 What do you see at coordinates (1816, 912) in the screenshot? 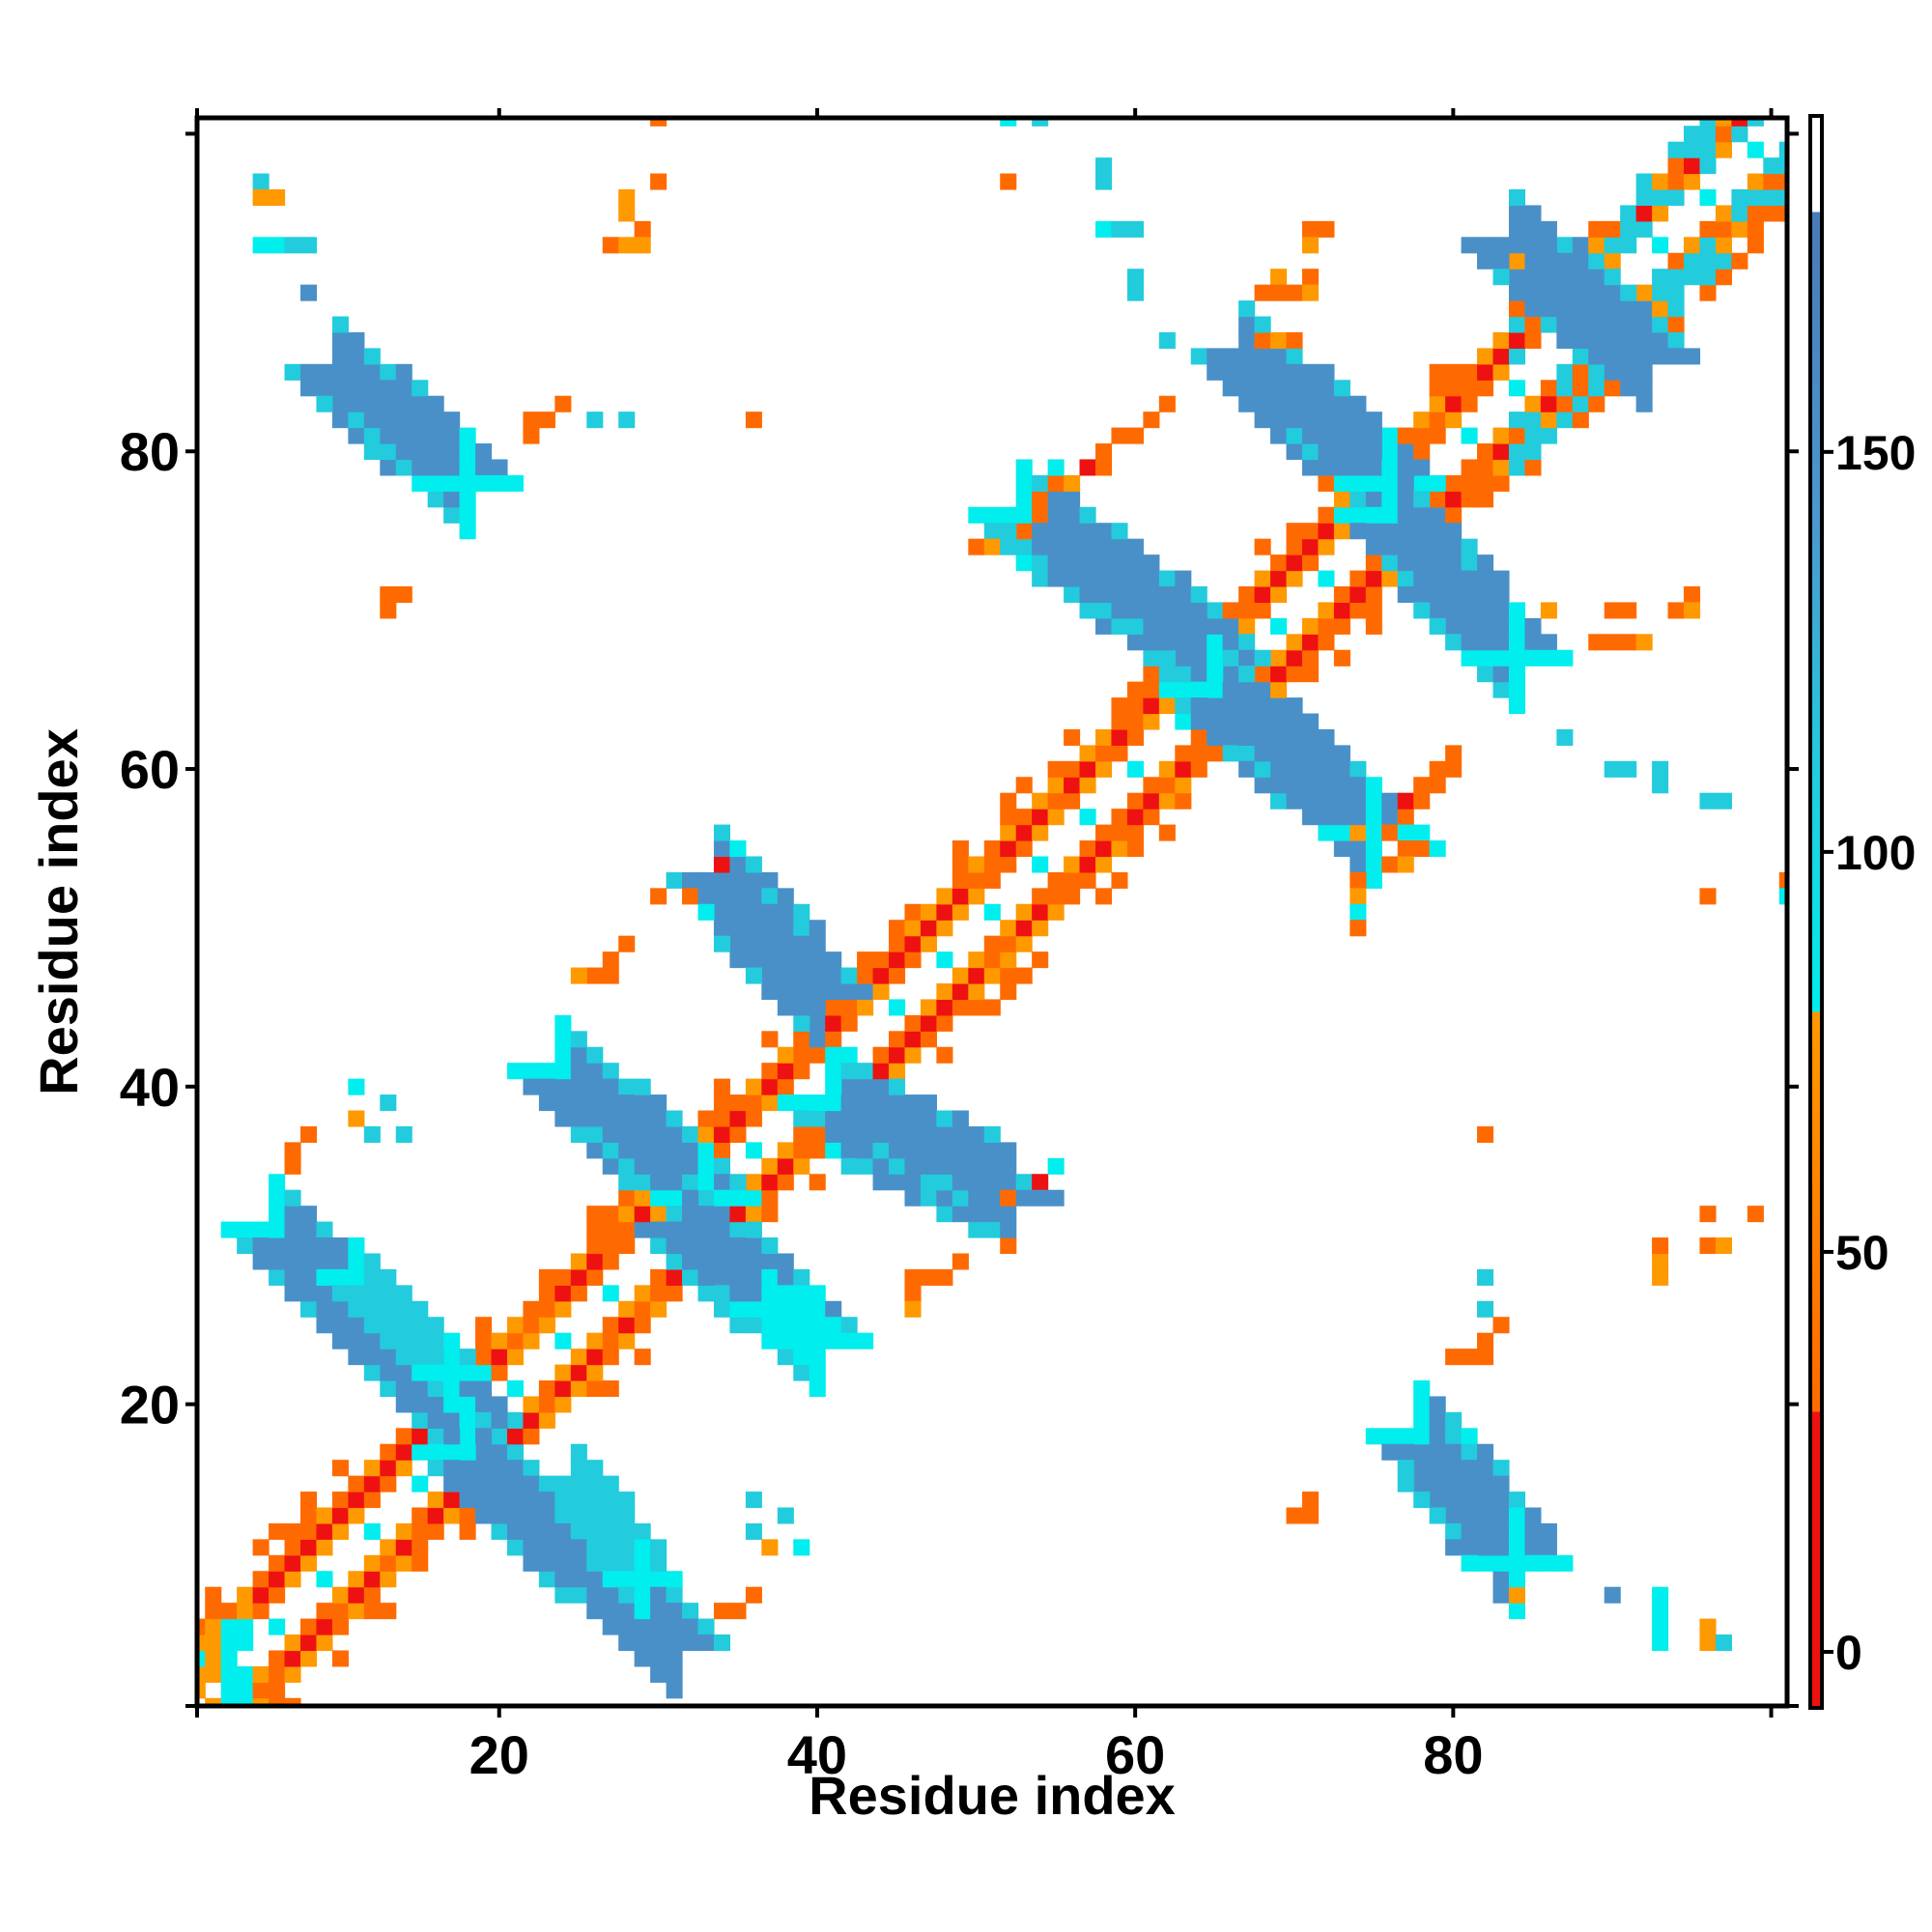
I see `colorbar-scale` at bounding box center [1816, 912].